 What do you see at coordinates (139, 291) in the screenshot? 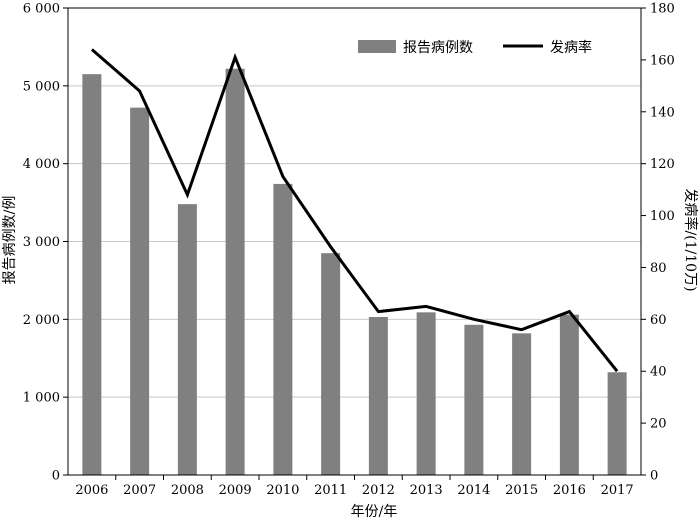
I see `bar-2007` at bounding box center [139, 291].